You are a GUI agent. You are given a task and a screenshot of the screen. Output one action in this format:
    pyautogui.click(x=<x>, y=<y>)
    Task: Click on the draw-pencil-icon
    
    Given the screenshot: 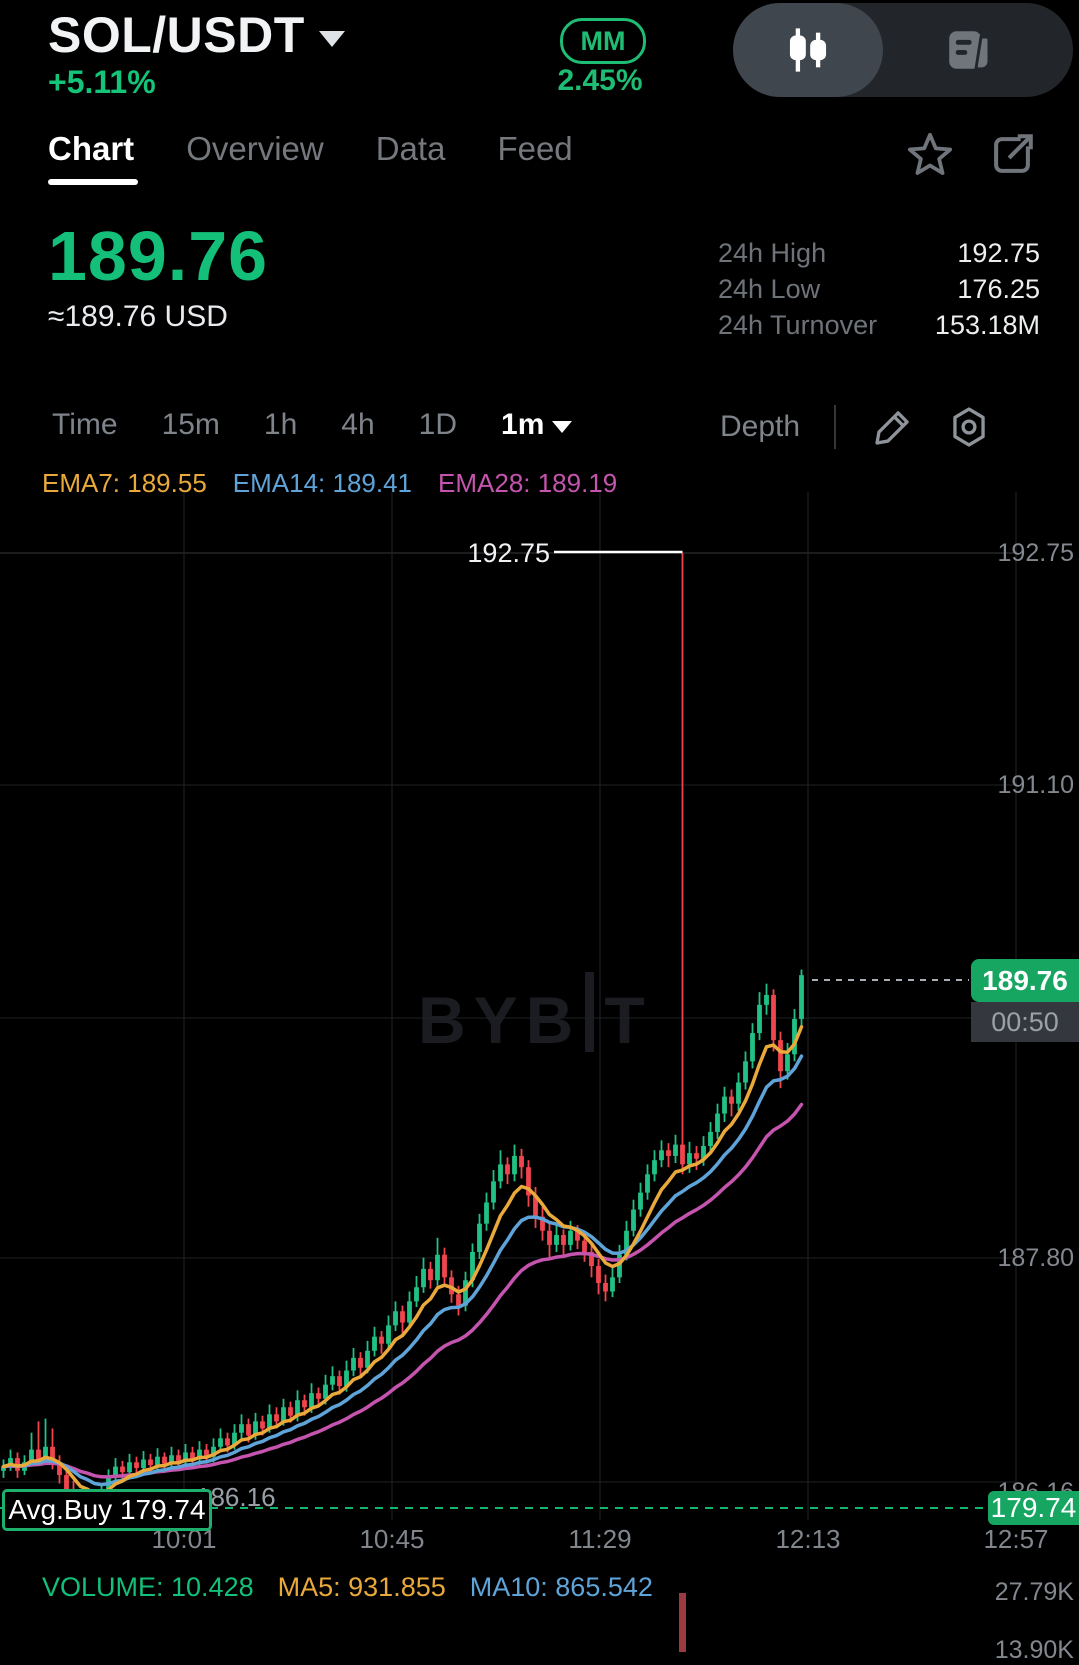 What is the action you would take?
    pyautogui.click(x=893, y=427)
    